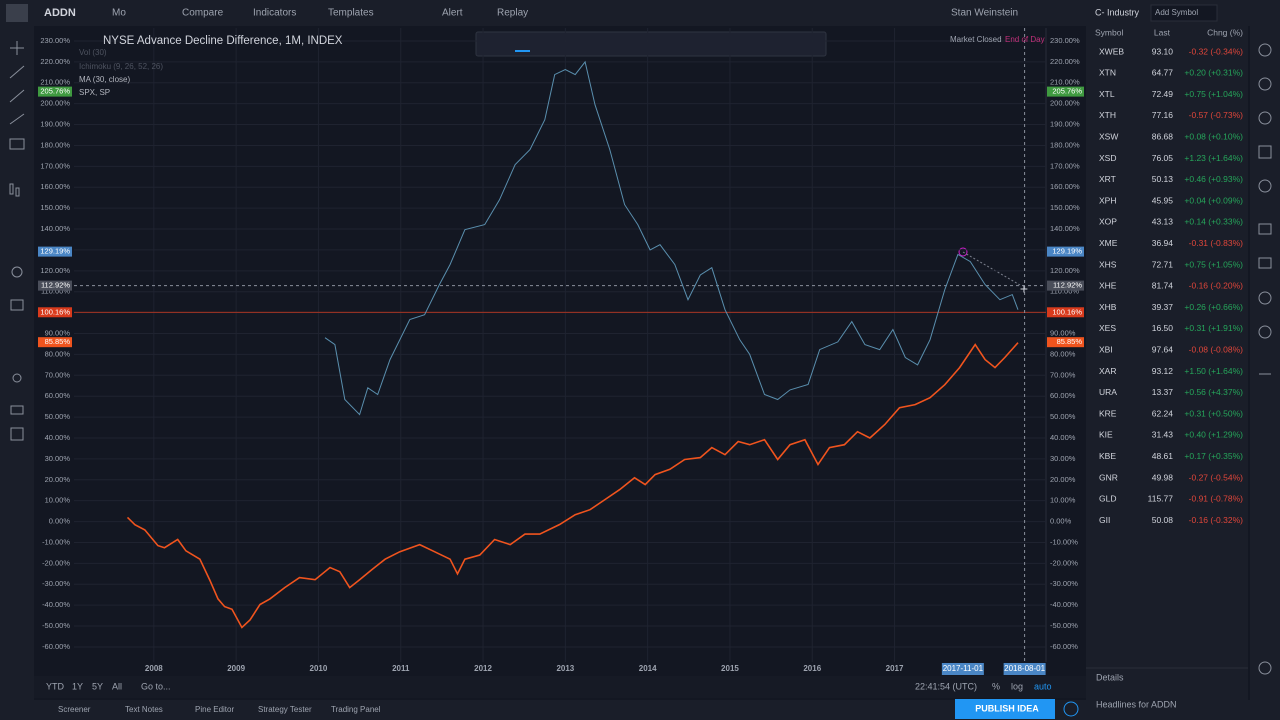 The image size is (1280, 720). What do you see at coordinates (93, 52) in the screenshot?
I see `indicator: Vol (30)` at bounding box center [93, 52].